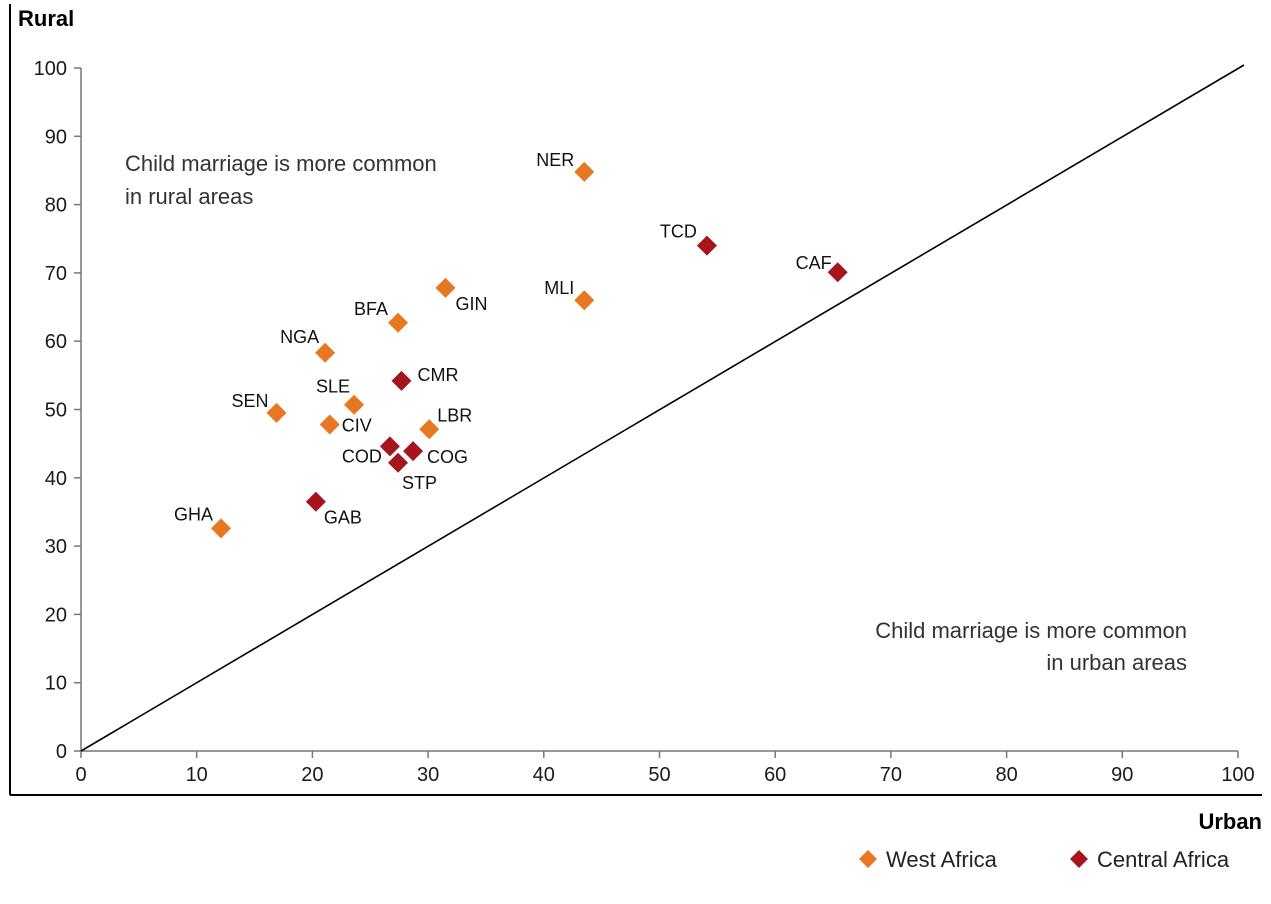  What do you see at coordinates (220, 528) in the screenshot?
I see `data-point-gha` at bounding box center [220, 528].